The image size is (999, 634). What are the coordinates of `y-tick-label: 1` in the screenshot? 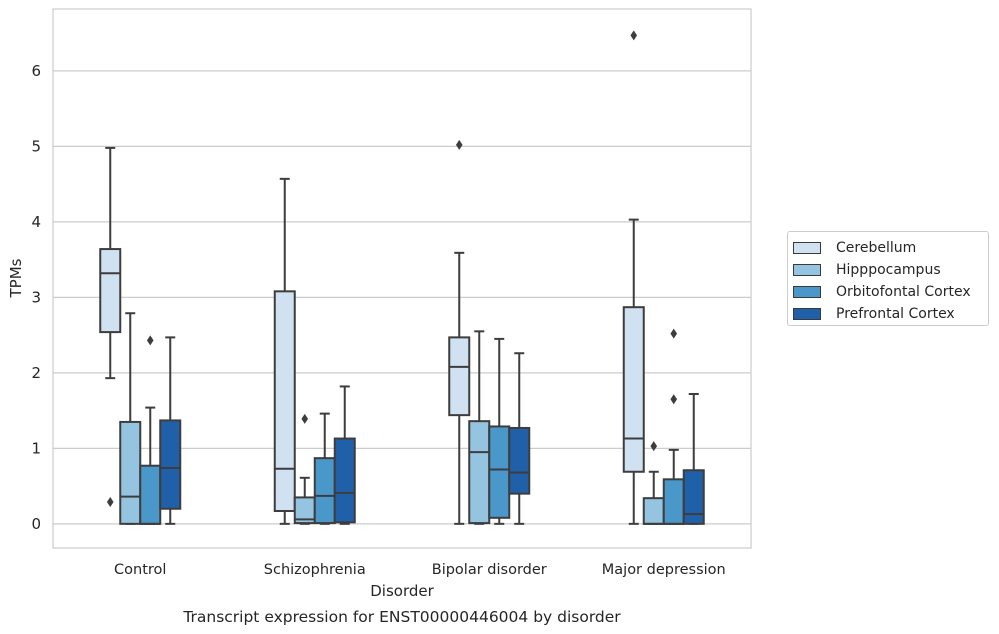 It's located at (36, 448).